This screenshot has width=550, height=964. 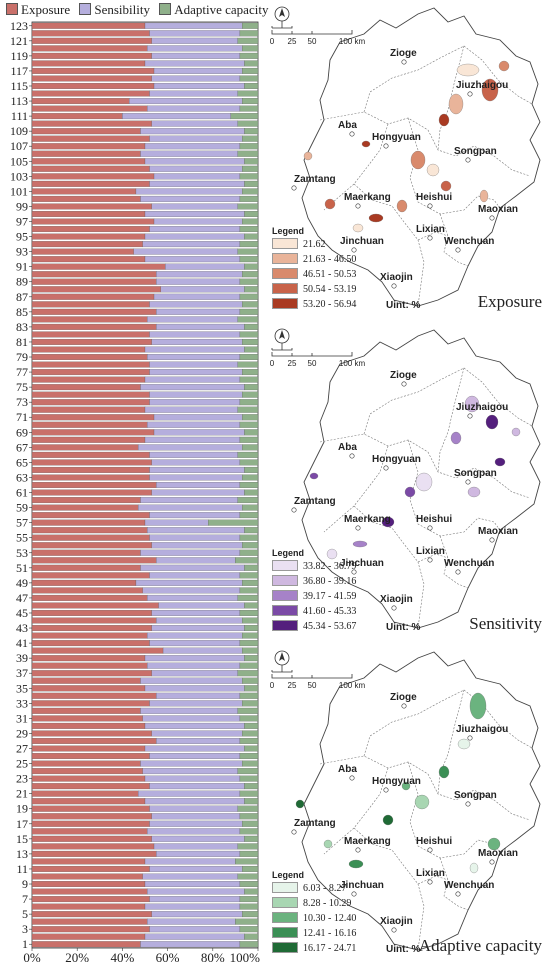 What do you see at coordinates (22, 809) in the screenshot?
I see `y-tick-label-19: 19` at bounding box center [22, 809].